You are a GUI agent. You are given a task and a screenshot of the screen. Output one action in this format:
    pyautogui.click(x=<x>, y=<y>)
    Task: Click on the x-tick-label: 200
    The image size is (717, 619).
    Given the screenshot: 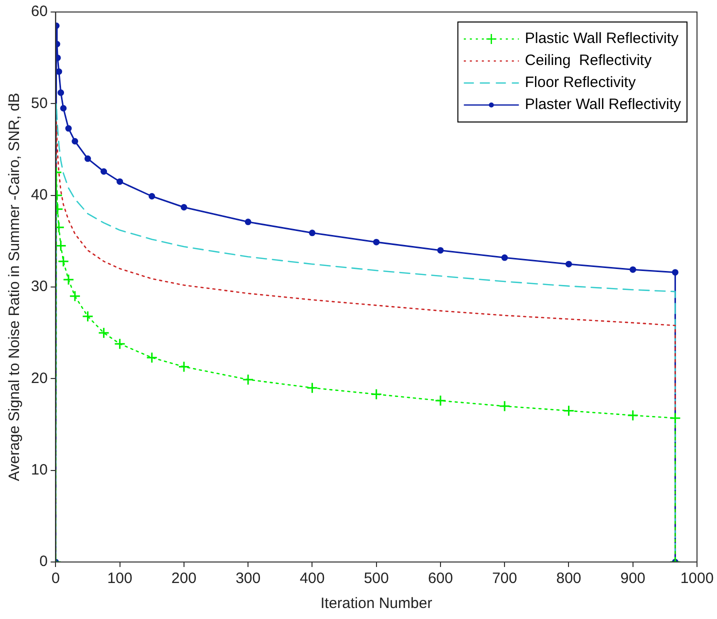 What is the action you would take?
    pyautogui.click(x=183, y=579)
    